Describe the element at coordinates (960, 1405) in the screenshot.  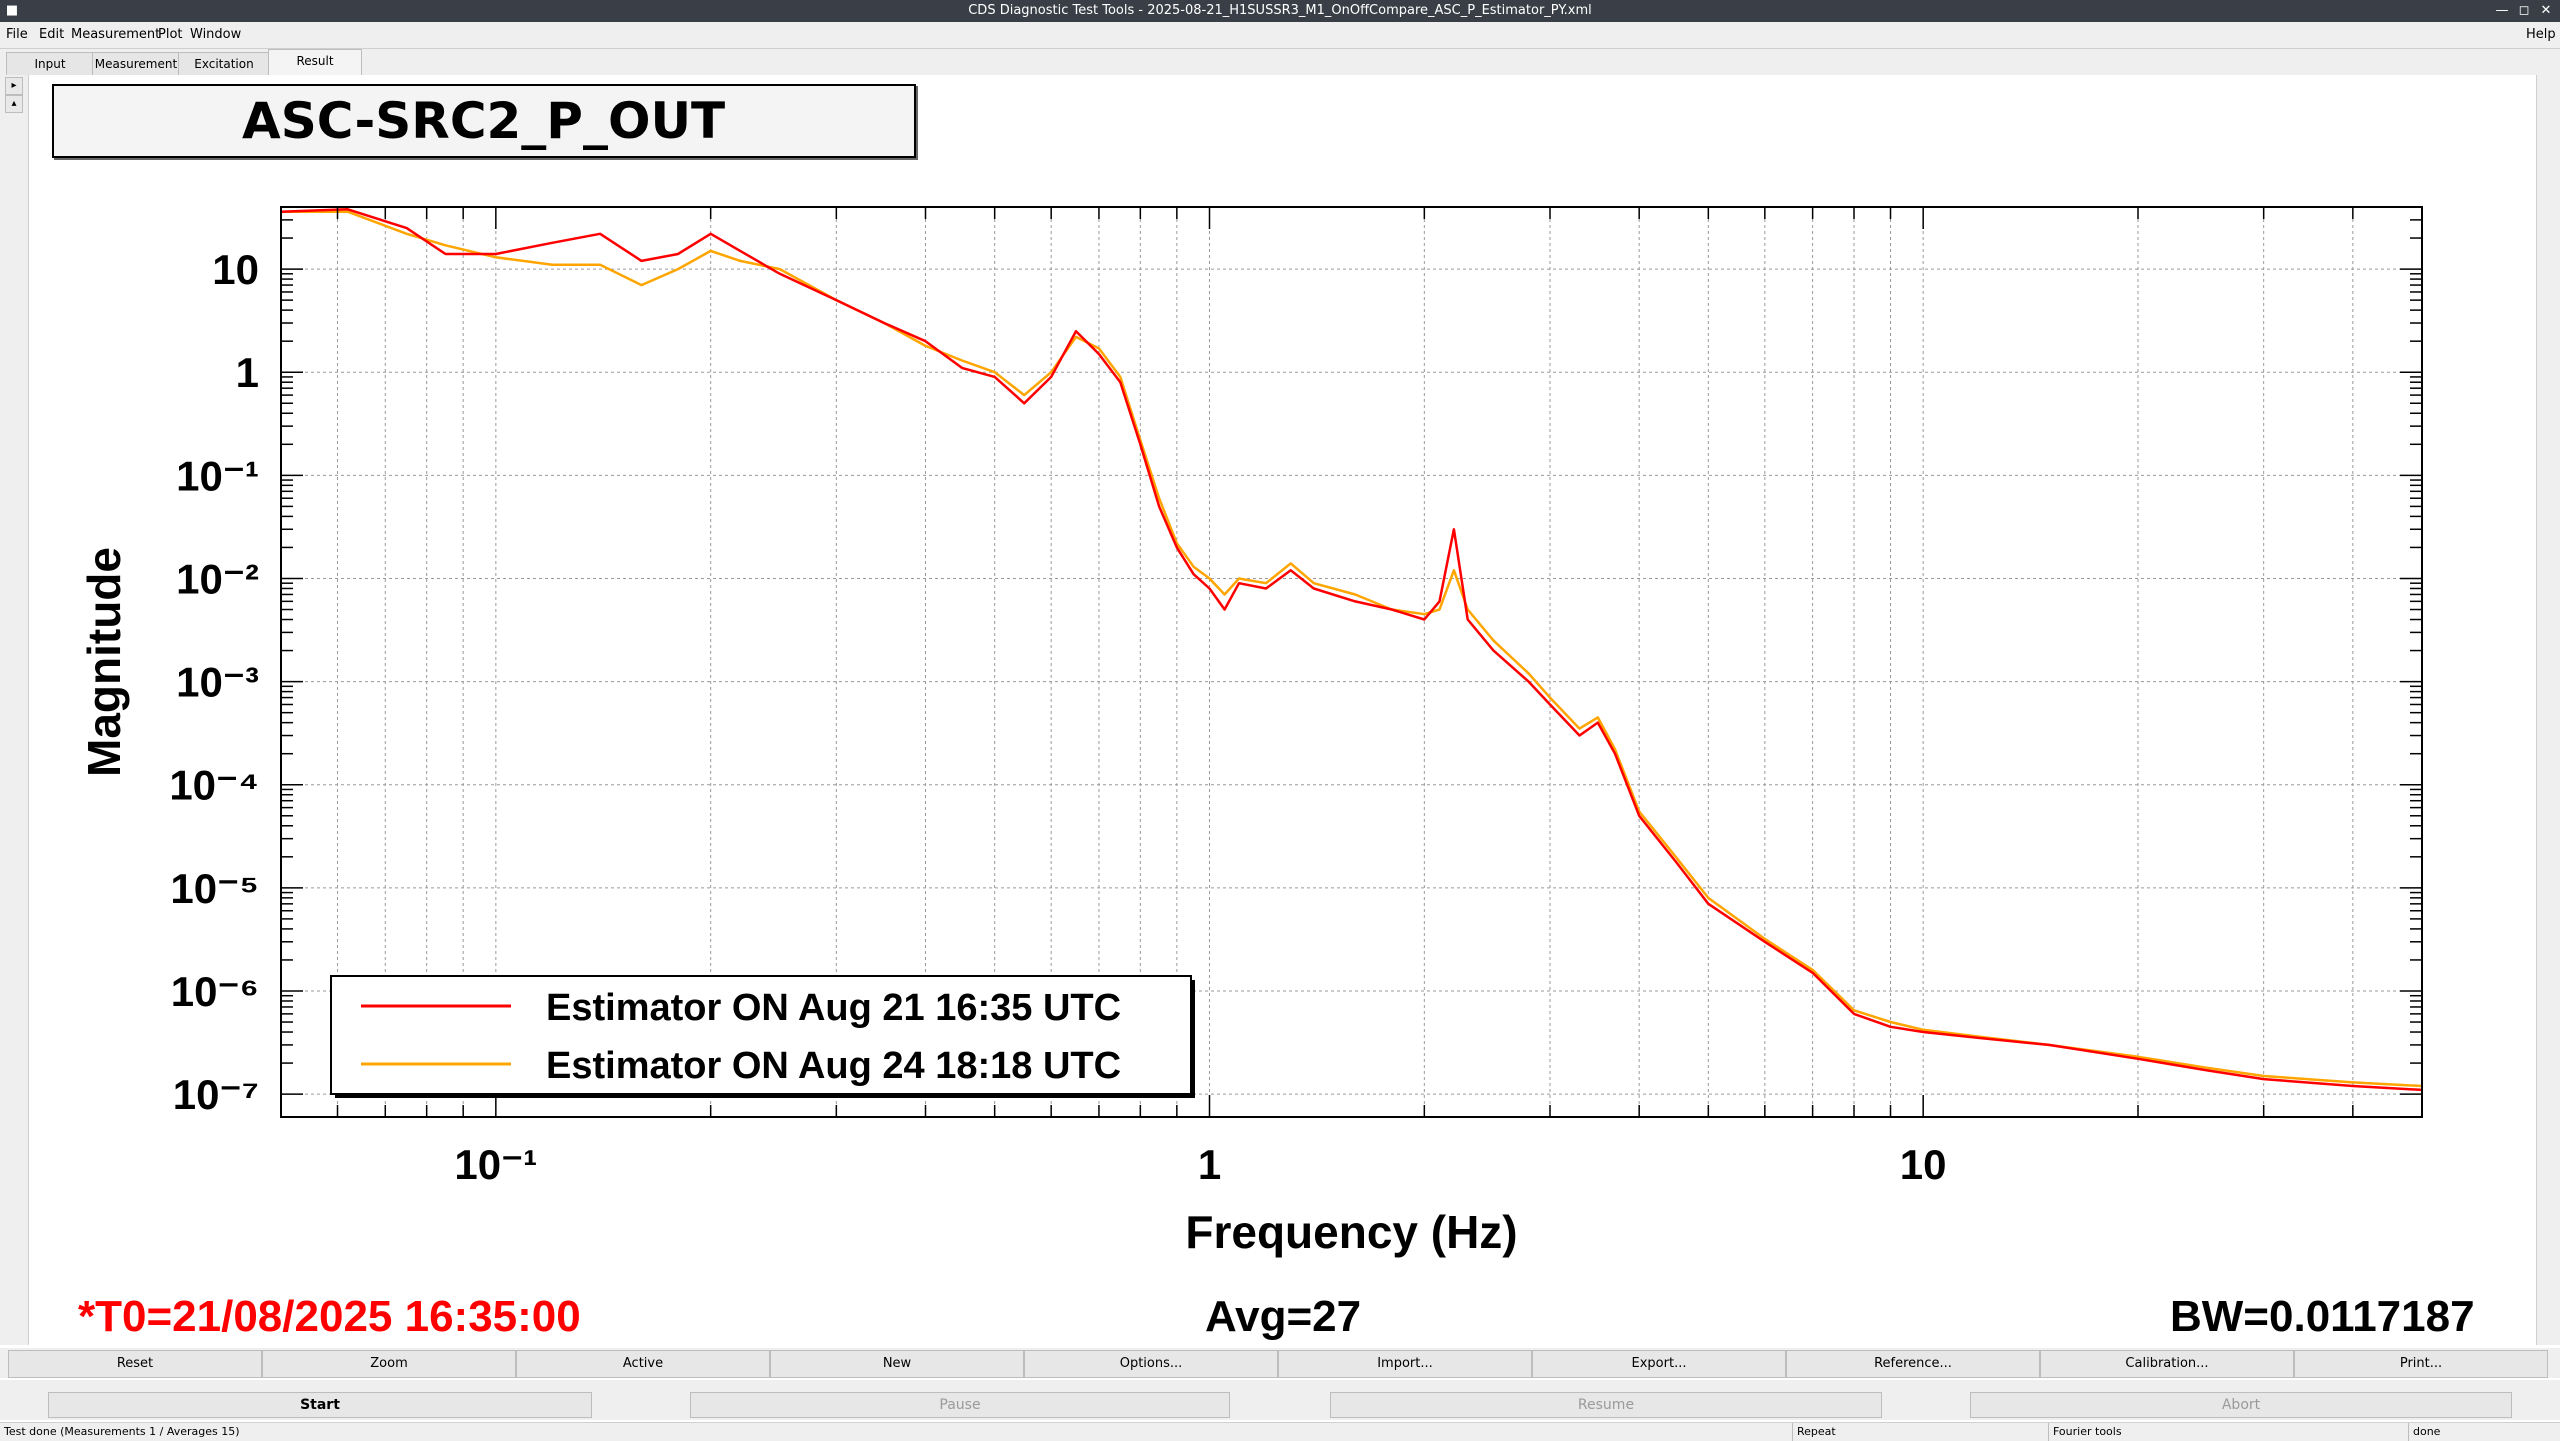
I see `pause-button: Pause` at that location.